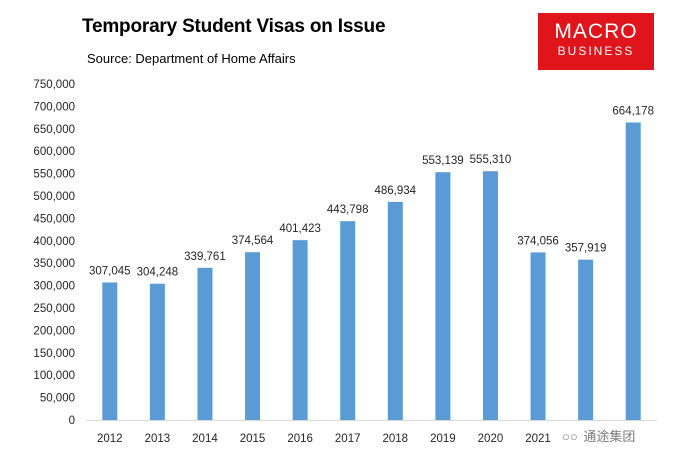  What do you see at coordinates (596, 51) in the screenshot?
I see `logo-line-2: BUSINESS` at bounding box center [596, 51].